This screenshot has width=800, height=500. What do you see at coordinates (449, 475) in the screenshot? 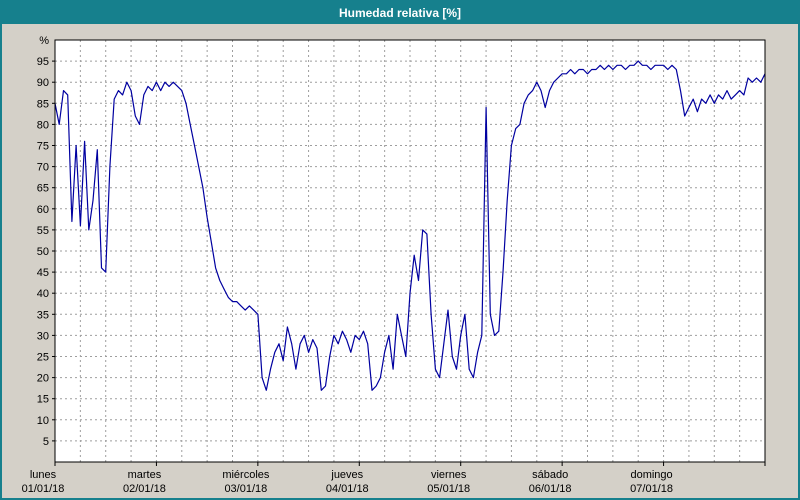
I see `x-day-name-label: viernes` at bounding box center [449, 475].